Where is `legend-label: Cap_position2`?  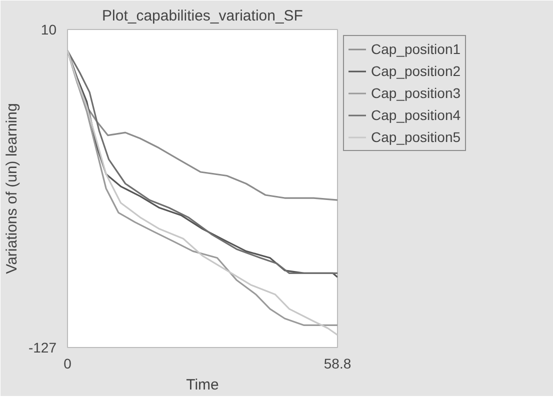
legend-label: Cap_position2 is located at coordinates (416, 71).